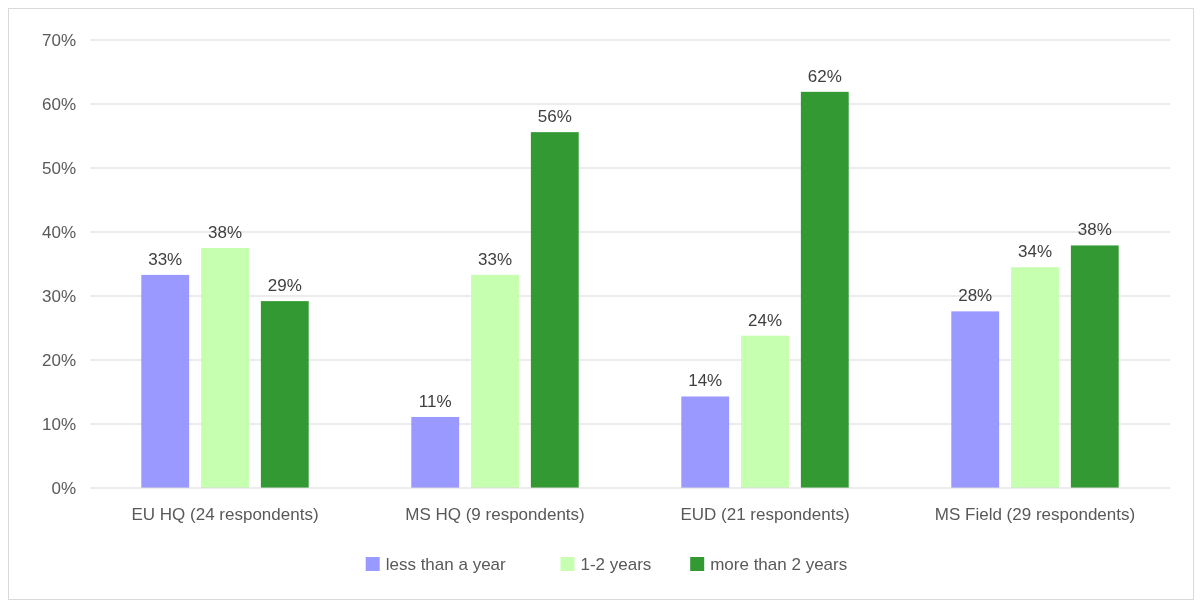 The width and height of the screenshot is (1202, 608). I want to click on y-tick-label: 30%, so click(58, 296).